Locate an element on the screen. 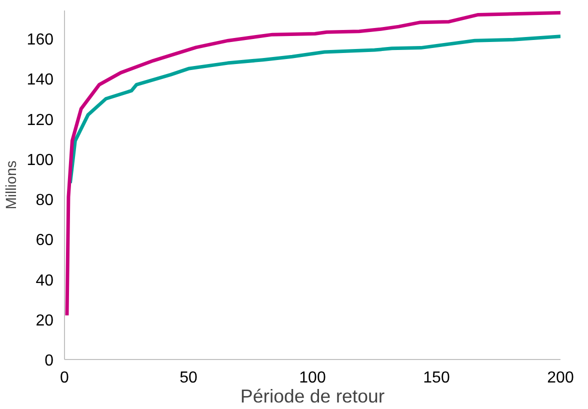 The height and width of the screenshot is (409, 588). x-tick-label: 200 is located at coordinates (560, 378).